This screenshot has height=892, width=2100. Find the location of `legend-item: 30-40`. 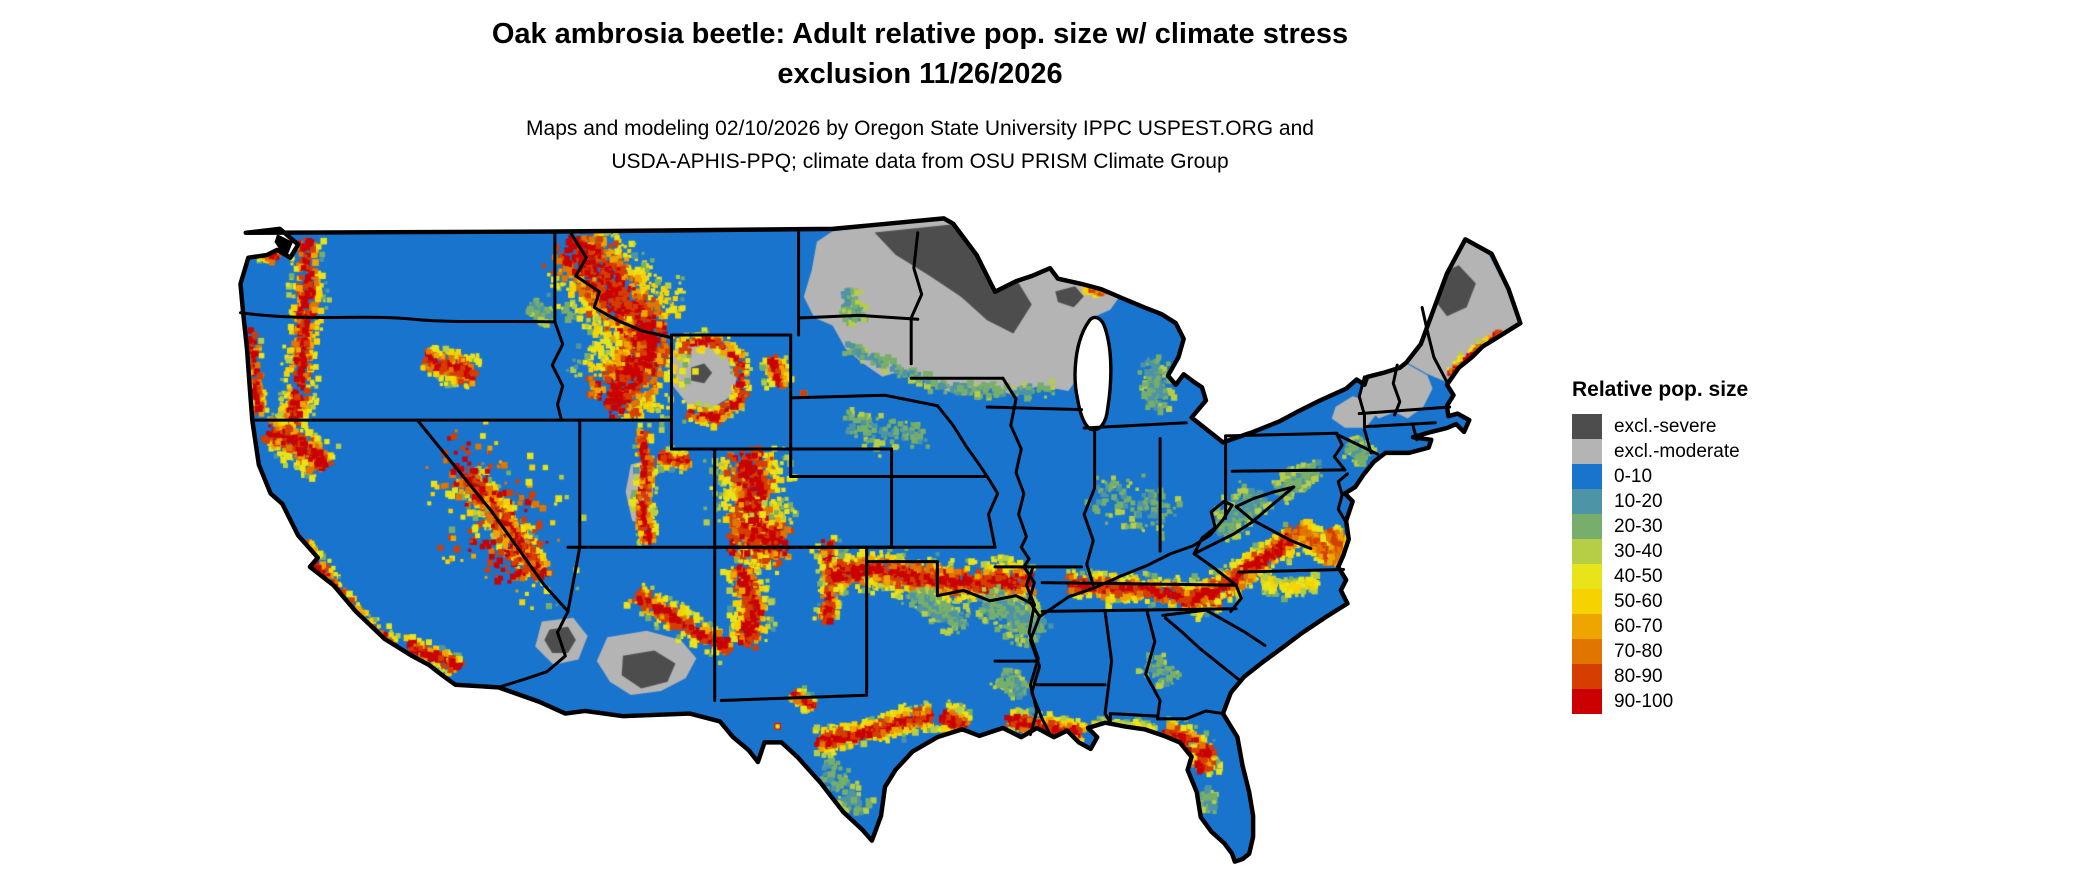

legend-item: 30-40 is located at coordinates (1702, 551).